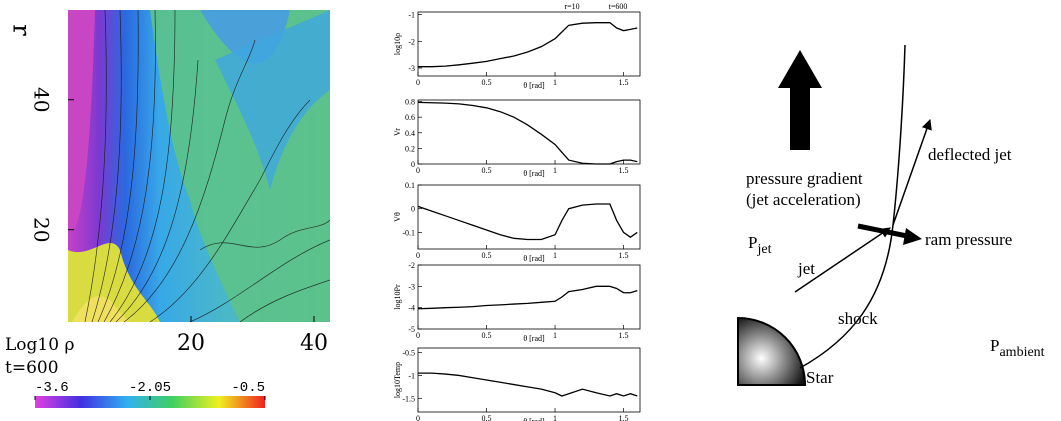 Image resolution: width=1061 pixels, height=421 pixels. I want to click on y-tick-label: -0.1, so click(408, 232).